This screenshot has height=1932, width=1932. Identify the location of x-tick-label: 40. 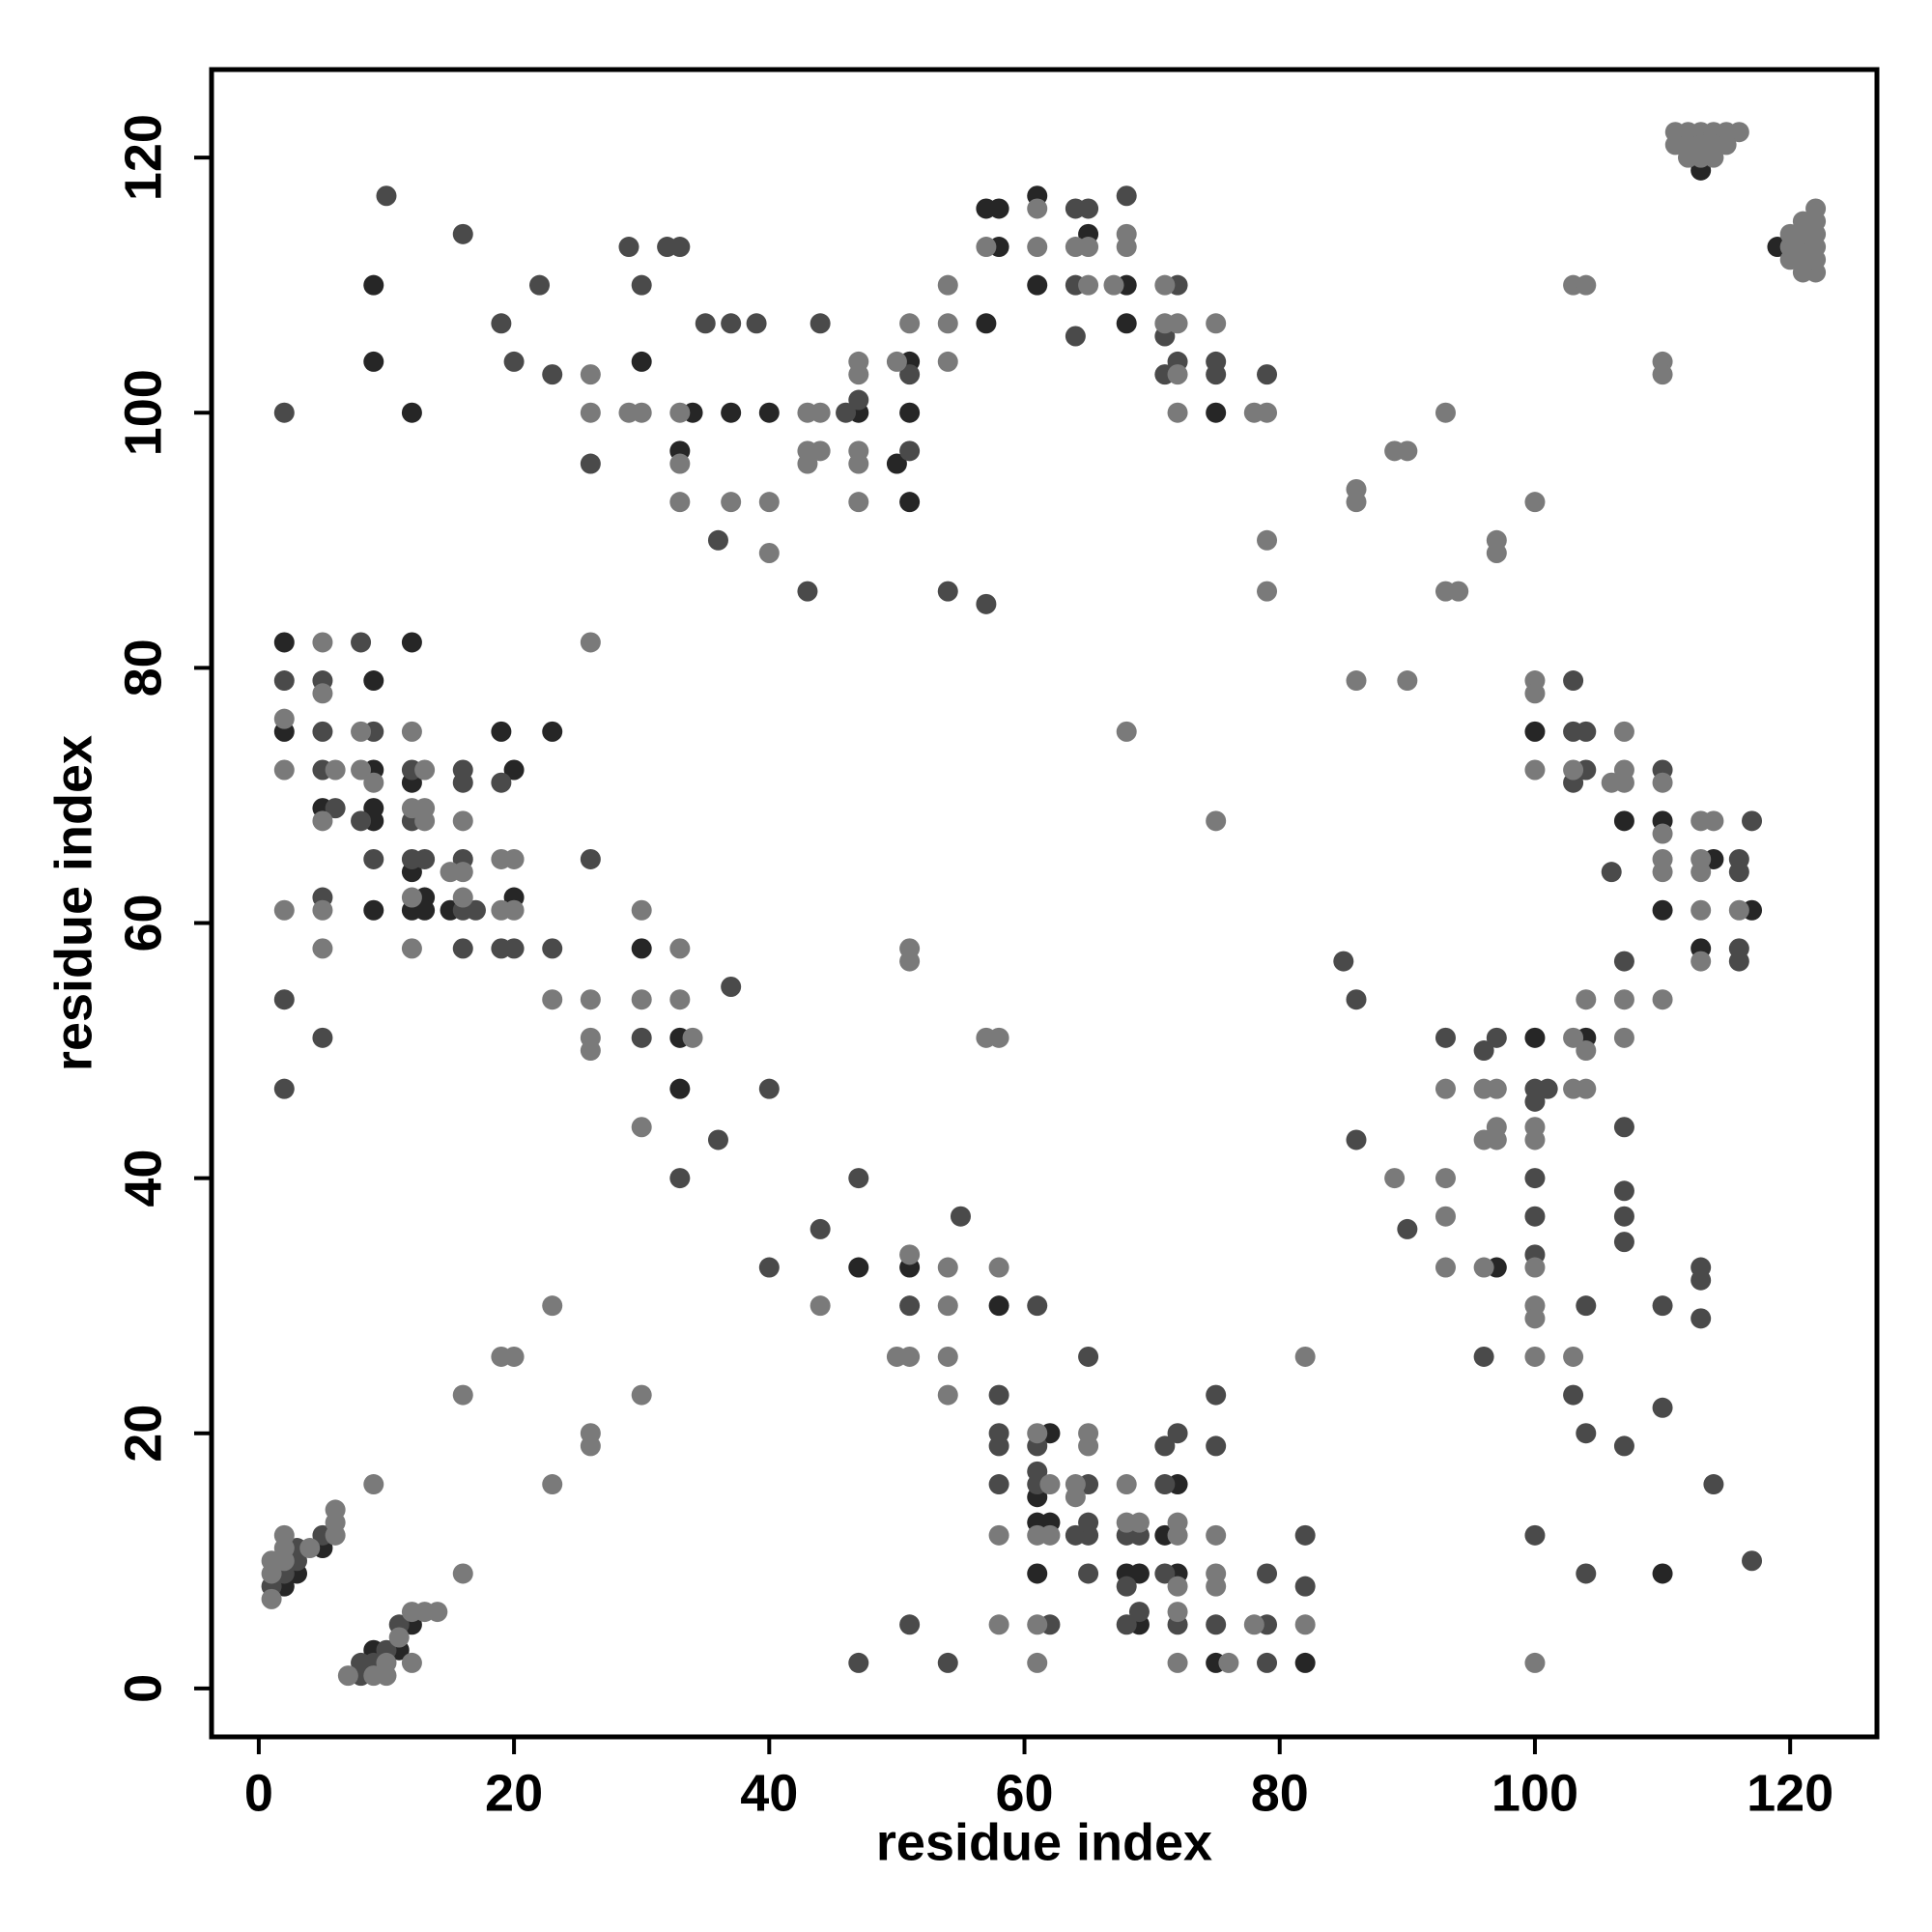
(769, 1793).